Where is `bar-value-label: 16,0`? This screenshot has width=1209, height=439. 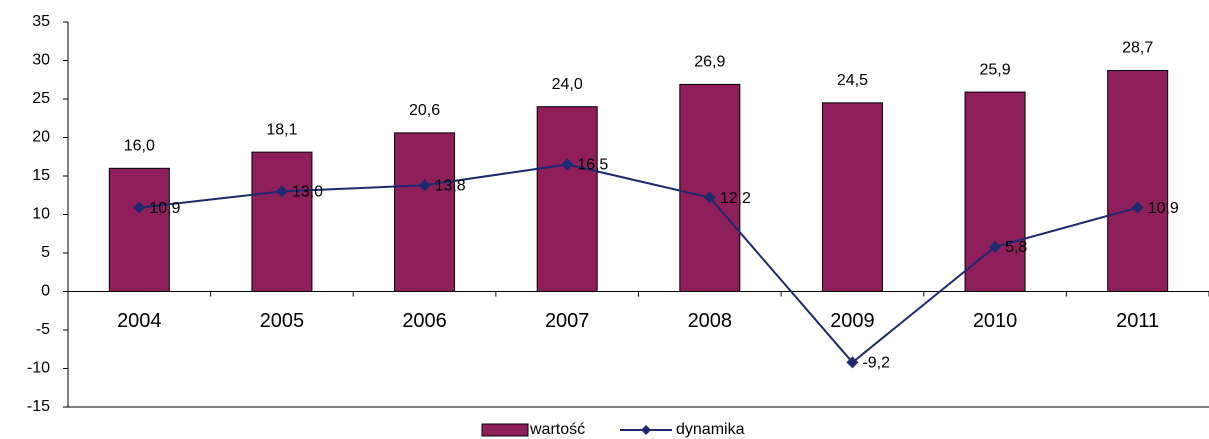
bar-value-label: 16,0 is located at coordinates (139, 146).